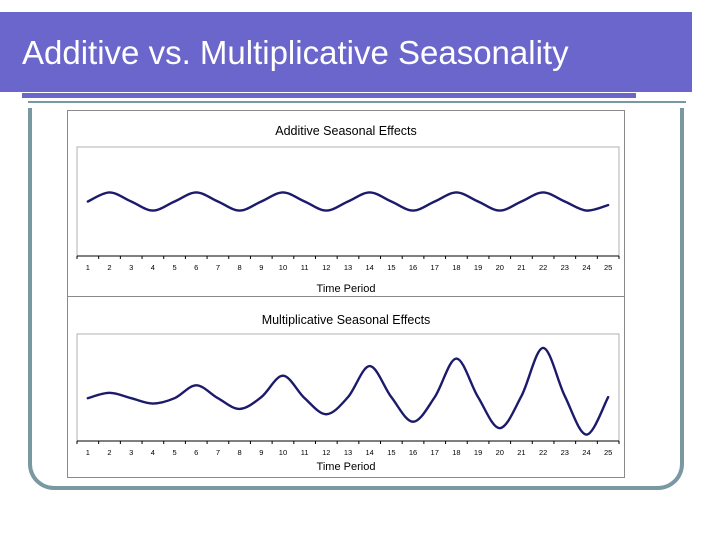  I want to click on title-underline-secondary, so click(357, 102).